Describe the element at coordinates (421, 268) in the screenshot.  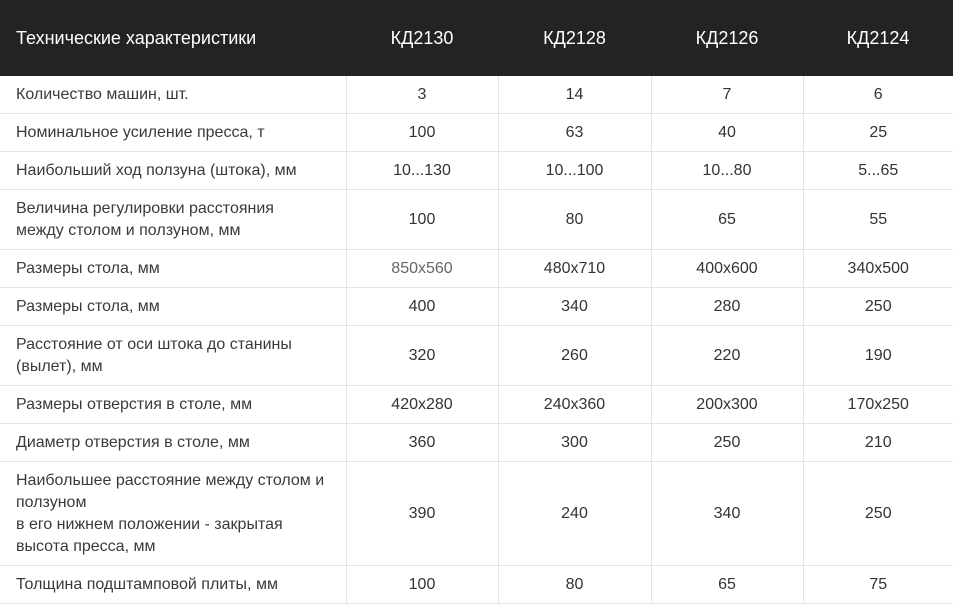
I see `cell-value: 850x560` at that location.